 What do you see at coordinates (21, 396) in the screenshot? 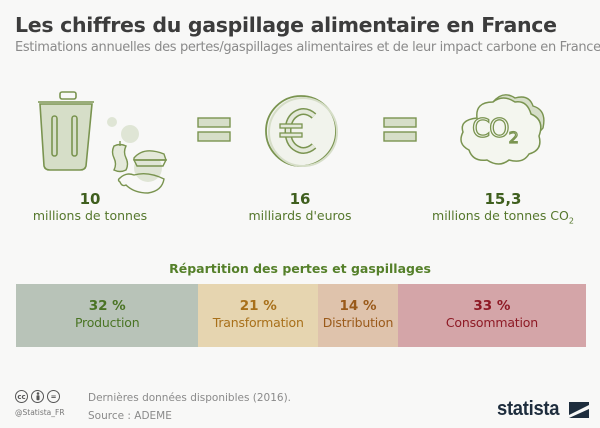
I see `cc-icon: cc` at bounding box center [21, 396].